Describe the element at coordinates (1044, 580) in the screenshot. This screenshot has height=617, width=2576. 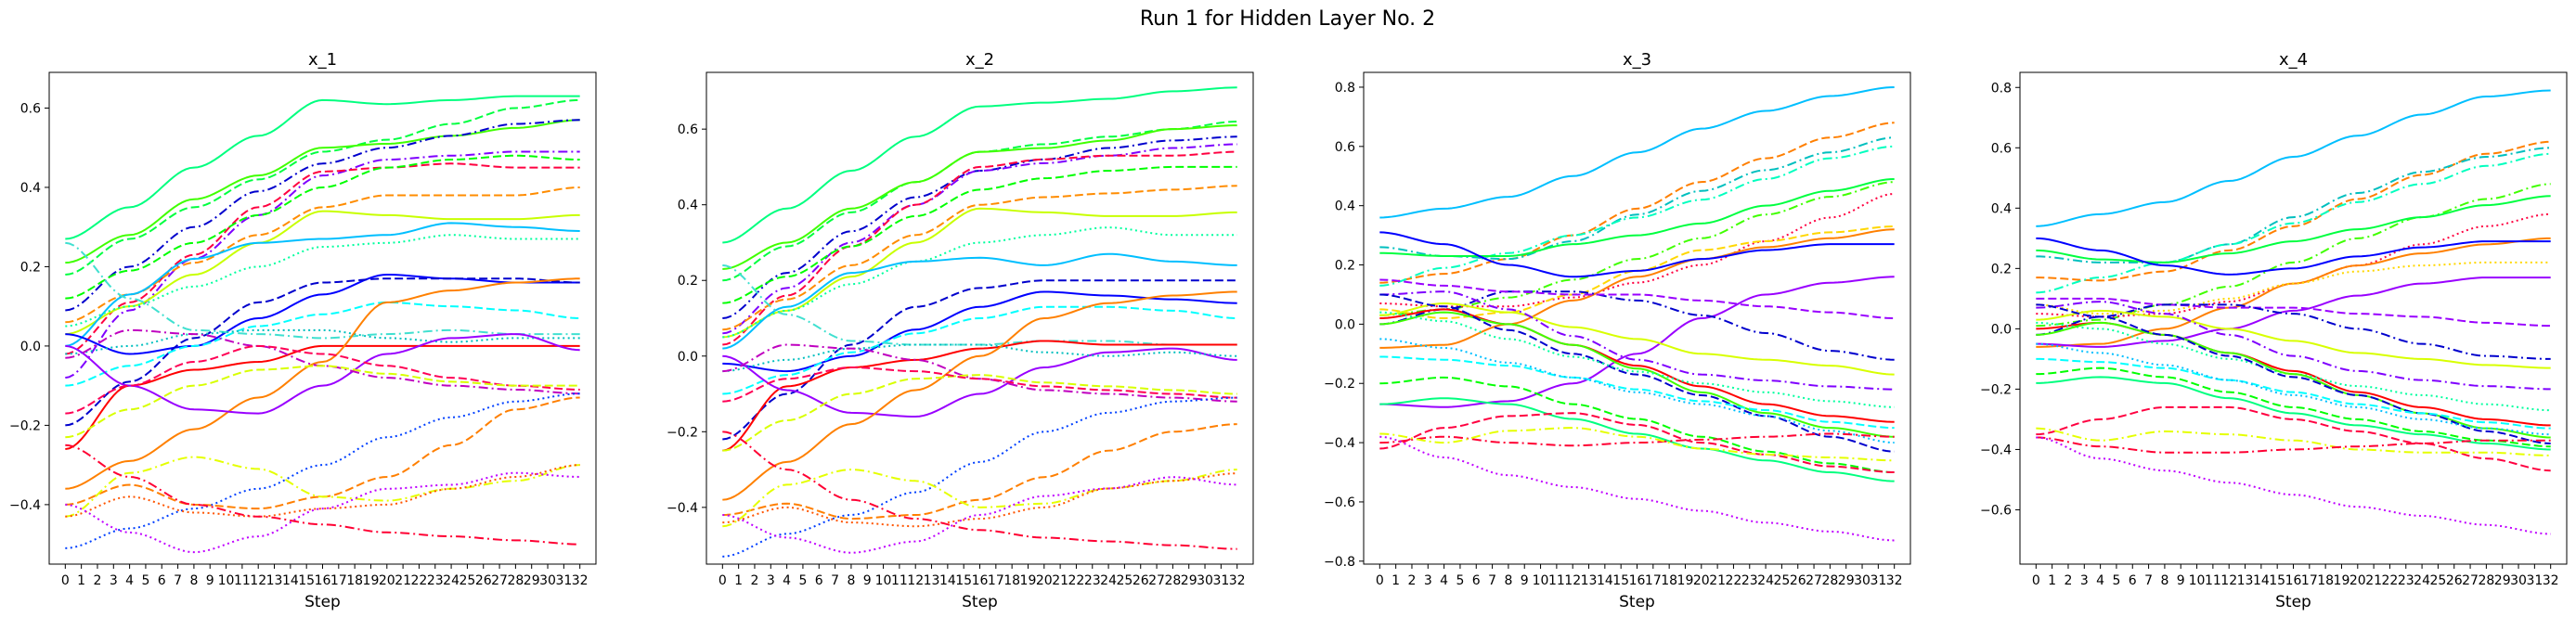
I see `x-tick-label: 20` at that location.